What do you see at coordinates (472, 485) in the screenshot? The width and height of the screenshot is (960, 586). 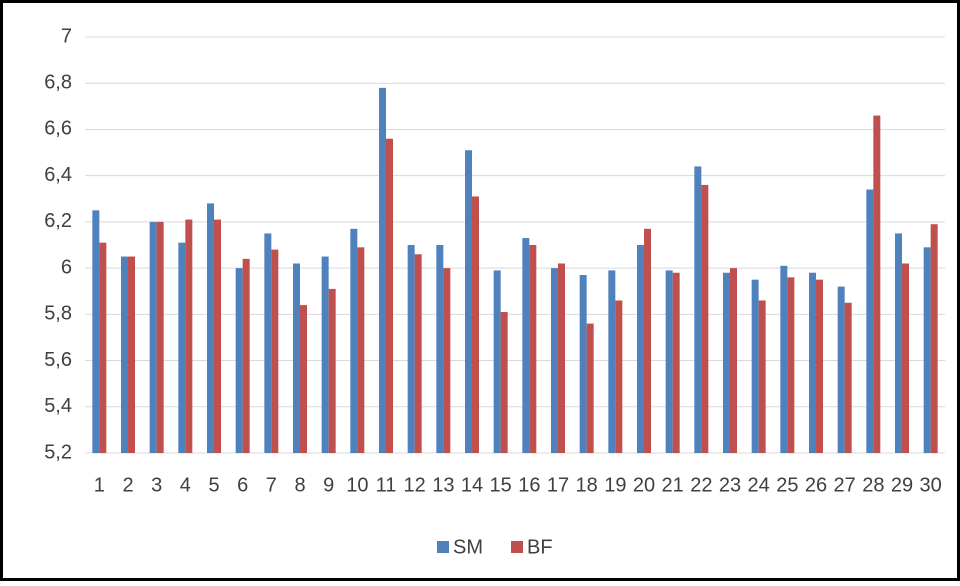 I see `x-tick-label: 14` at bounding box center [472, 485].